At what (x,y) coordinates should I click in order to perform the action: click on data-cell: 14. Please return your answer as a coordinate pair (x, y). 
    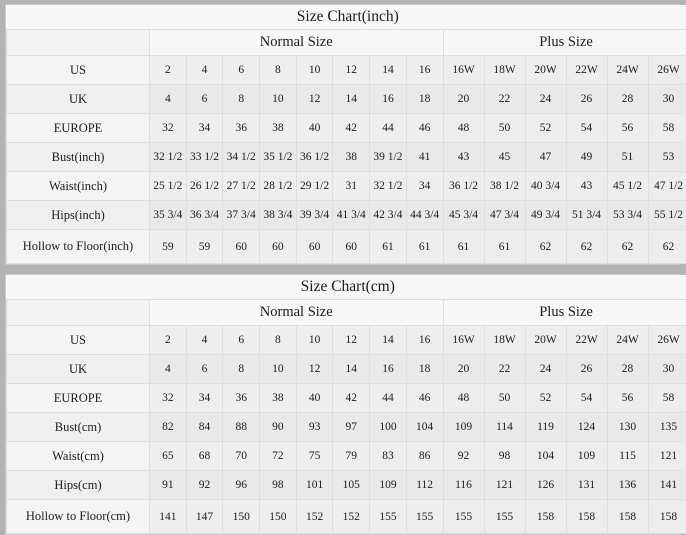
    Looking at the image, I should click on (388, 340).